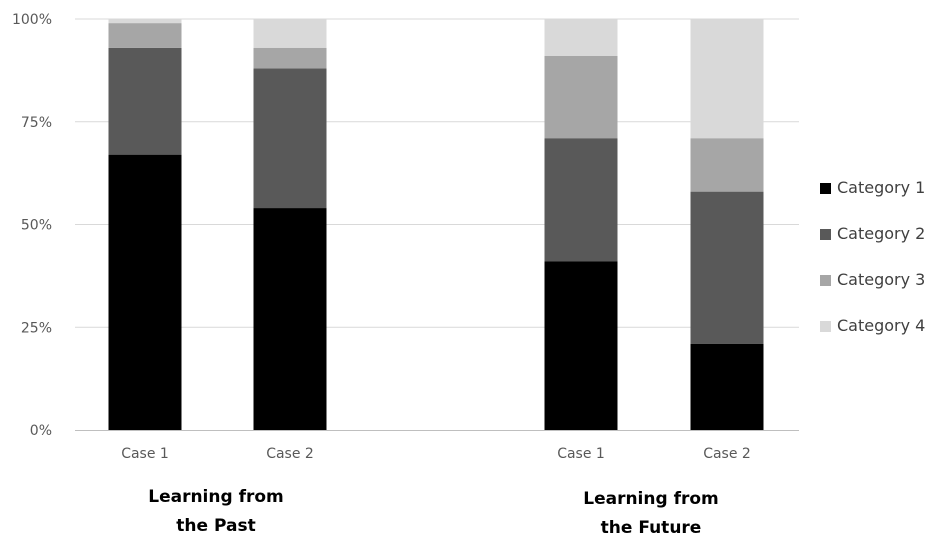 The image size is (936, 535). I want to click on legend-label: Category 2, so click(881, 233).